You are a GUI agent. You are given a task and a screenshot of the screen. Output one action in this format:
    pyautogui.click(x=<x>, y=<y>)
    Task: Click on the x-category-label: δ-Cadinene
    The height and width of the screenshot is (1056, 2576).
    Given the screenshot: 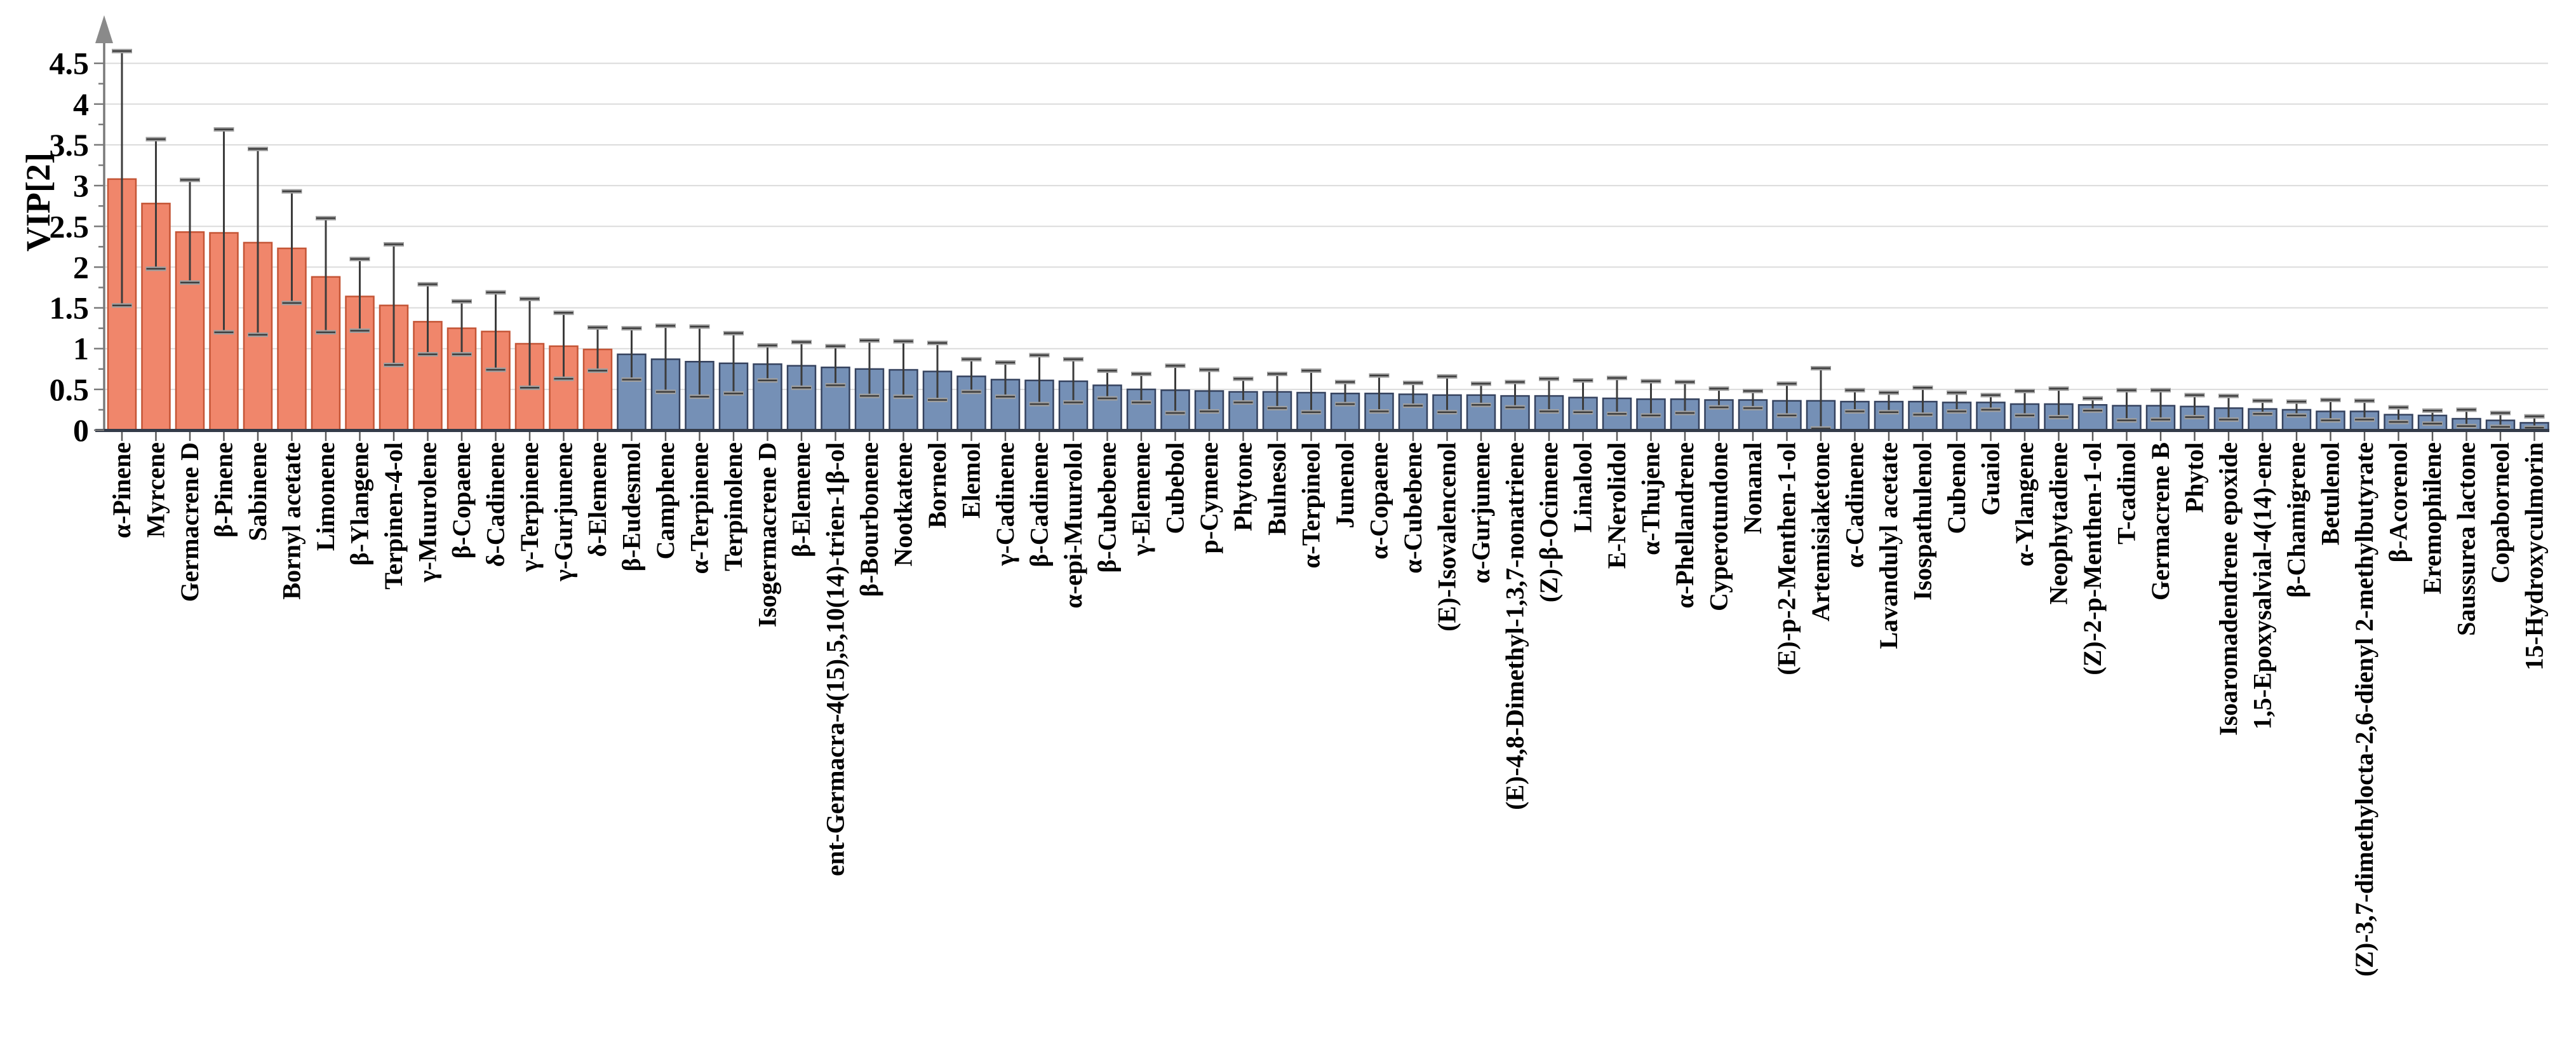 What is the action you would take?
    pyautogui.click(x=495, y=505)
    